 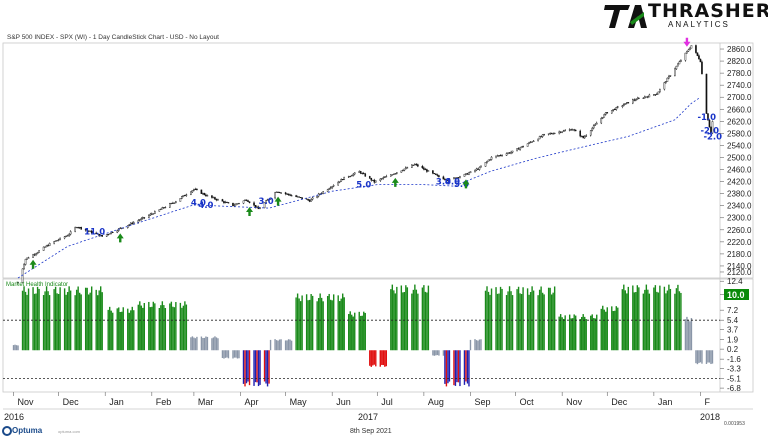 I want to click on price-tick-label: 2580.0, so click(x=739, y=133).